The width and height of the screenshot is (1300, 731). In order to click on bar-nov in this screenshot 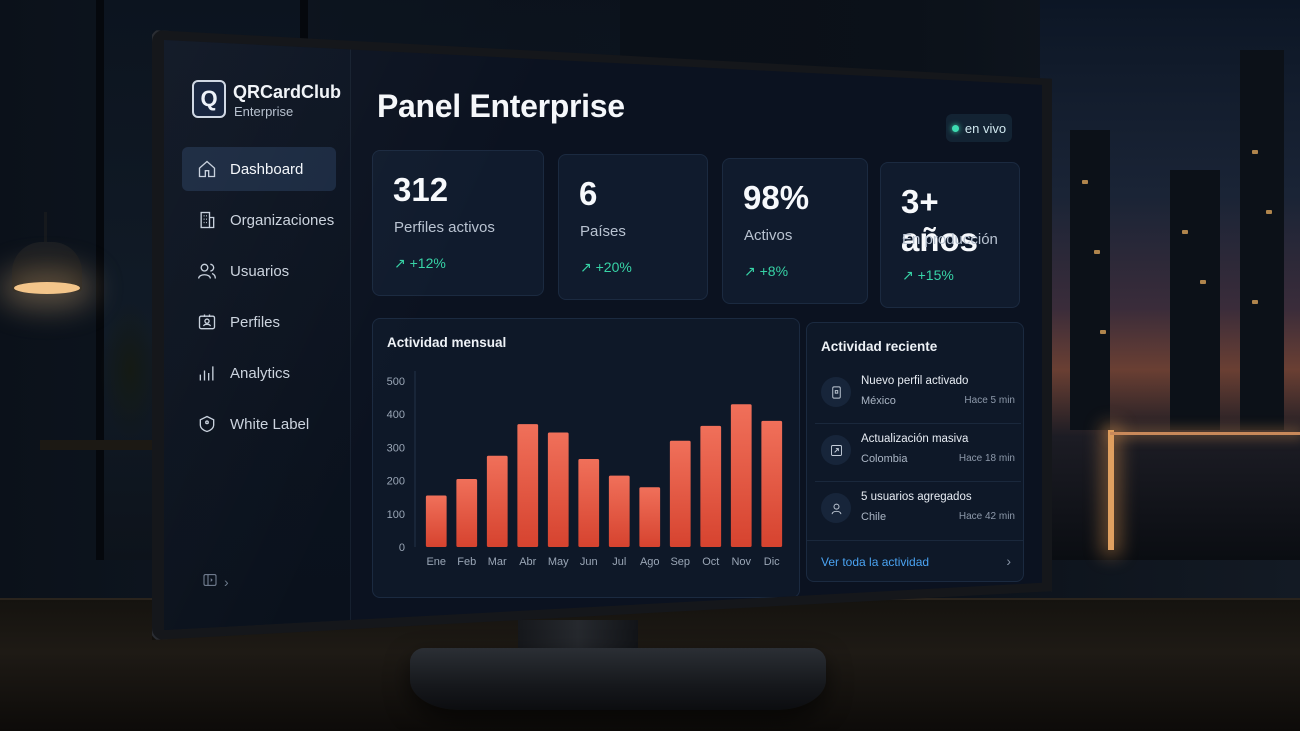, I will do `click(741, 475)`.